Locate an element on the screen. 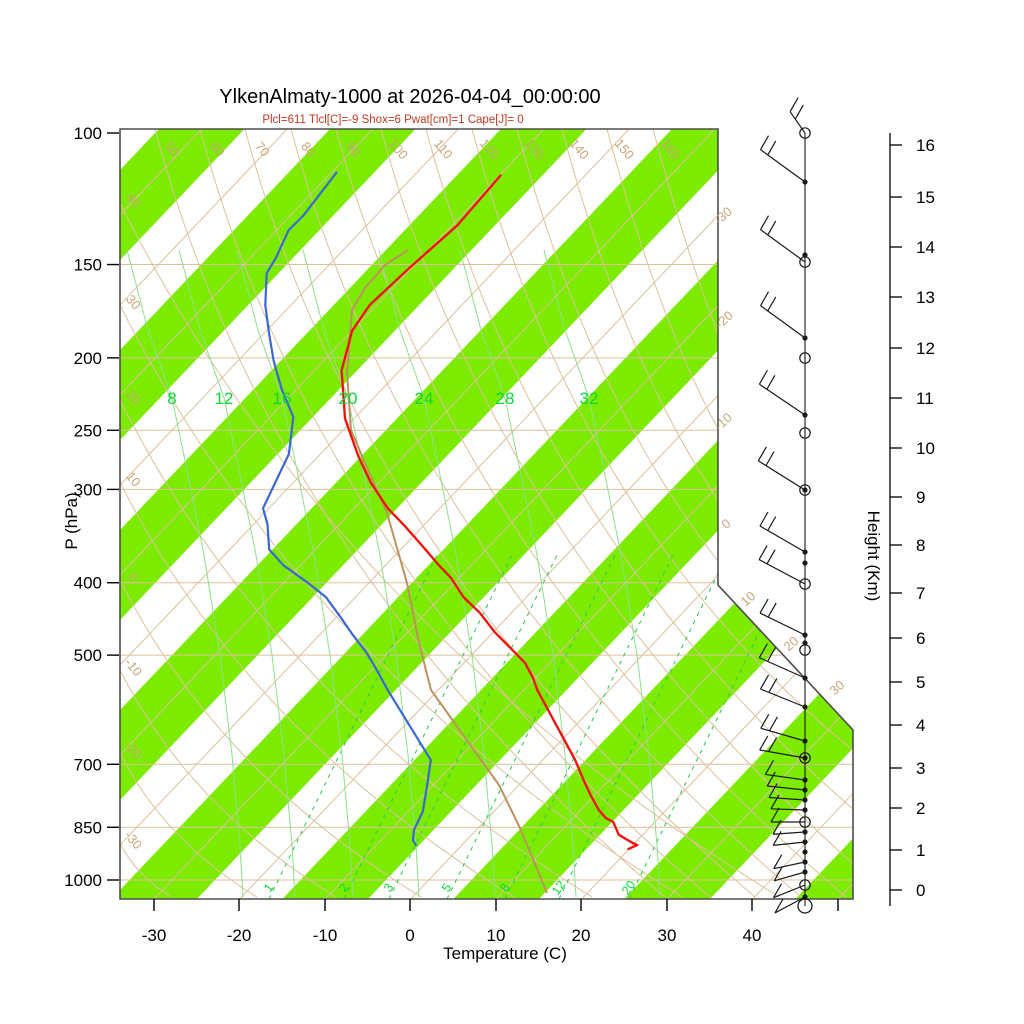 The height and width of the screenshot is (1024, 1024). h-tick-label: 12 is located at coordinates (925, 348).